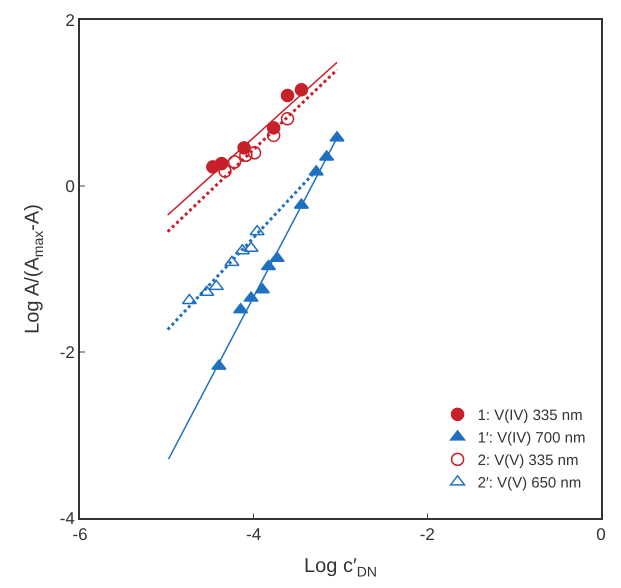 This screenshot has height=588, width=621. Describe the element at coordinates (67, 518) in the screenshot. I see `y-tick-label: -4` at that location.